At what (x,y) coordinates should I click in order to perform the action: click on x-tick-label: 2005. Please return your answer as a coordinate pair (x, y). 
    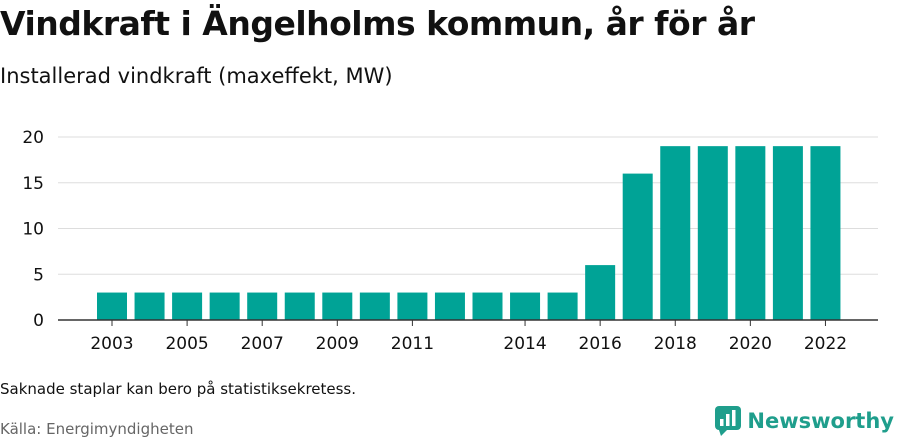
    Looking at the image, I should click on (186, 344).